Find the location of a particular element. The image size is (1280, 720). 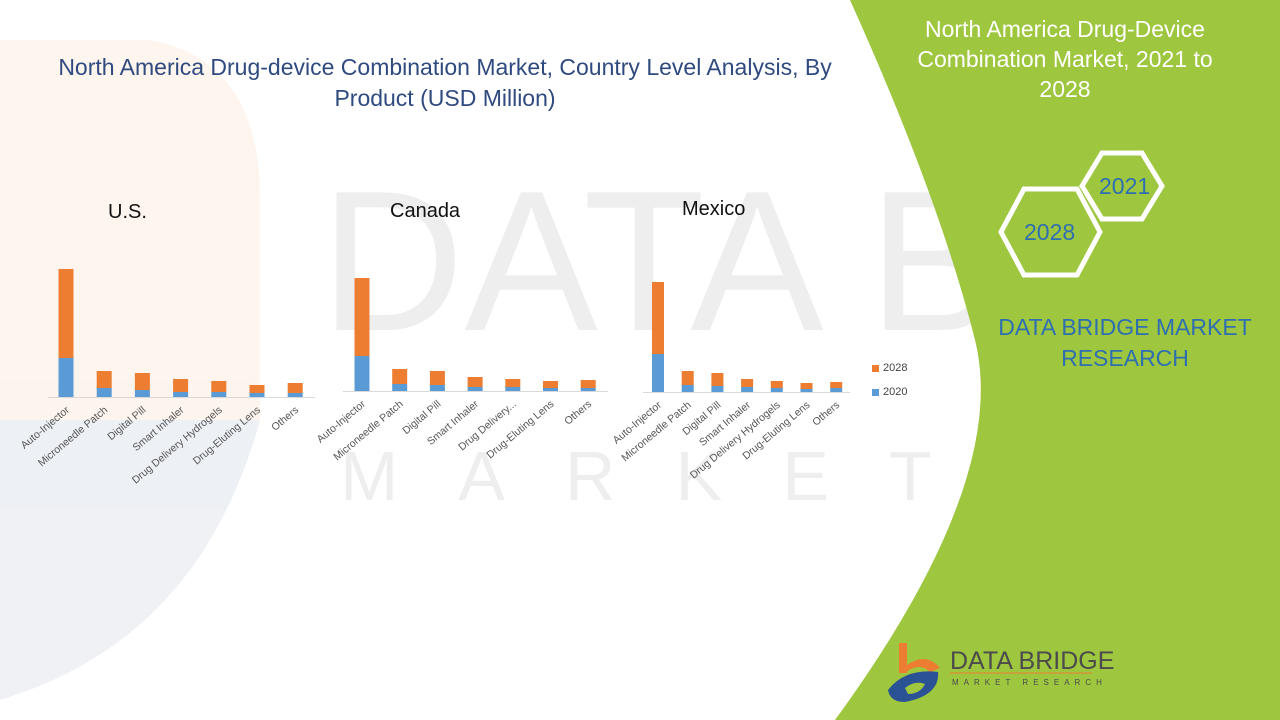

logo-icon is located at coordinates (990, 672).